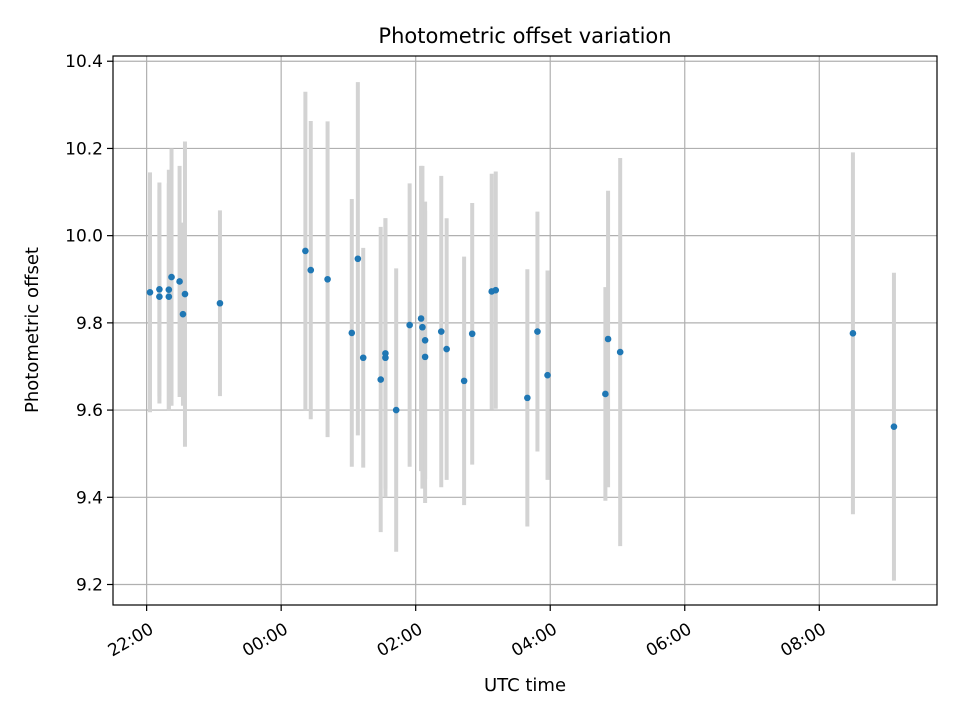  What do you see at coordinates (89, 498) in the screenshot?
I see `y-tick-label: 9.4` at bounding box center [89, 498].